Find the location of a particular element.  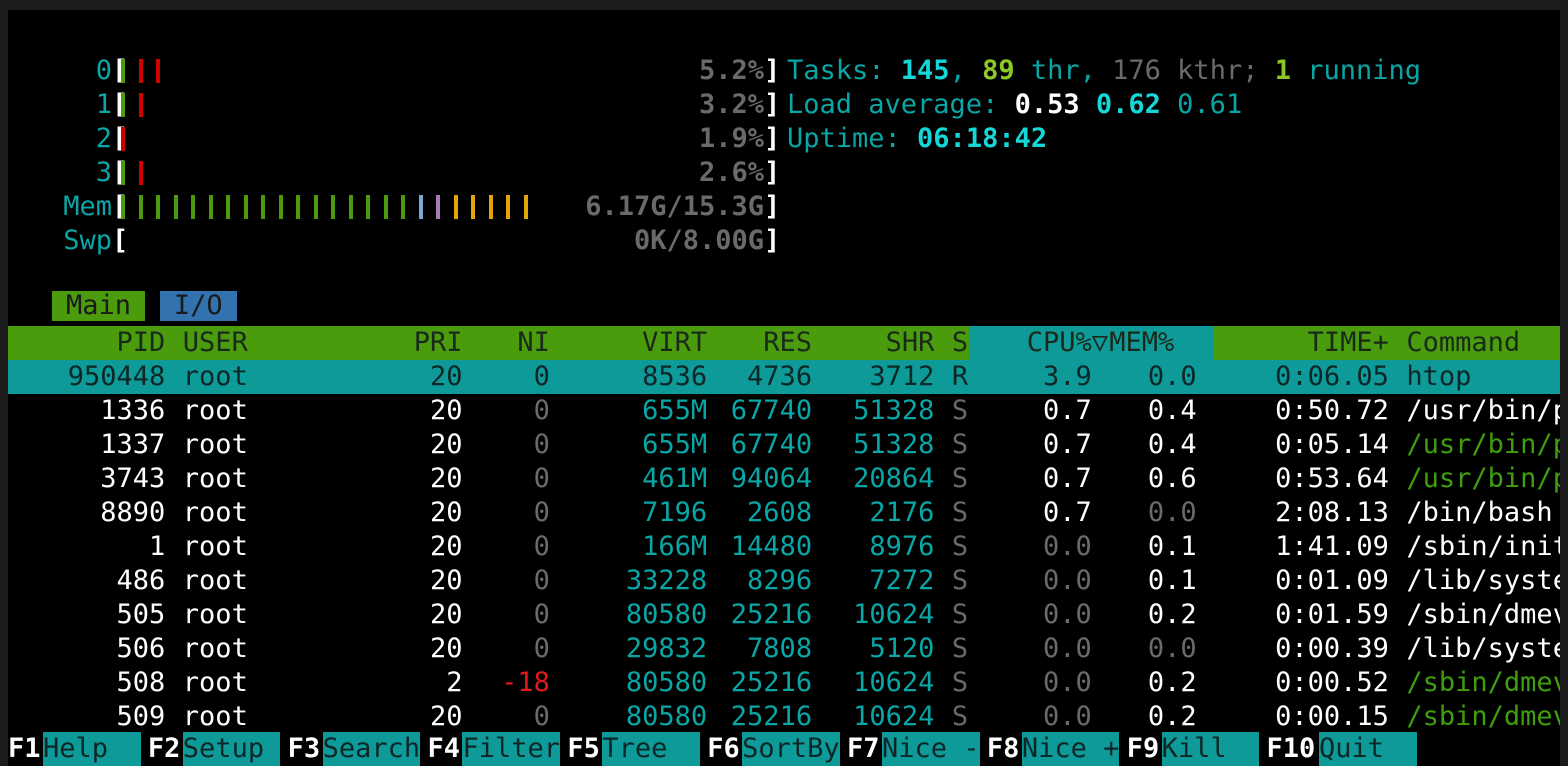

function-key-f10-number: F10 is located at coordinates (1291, 749).